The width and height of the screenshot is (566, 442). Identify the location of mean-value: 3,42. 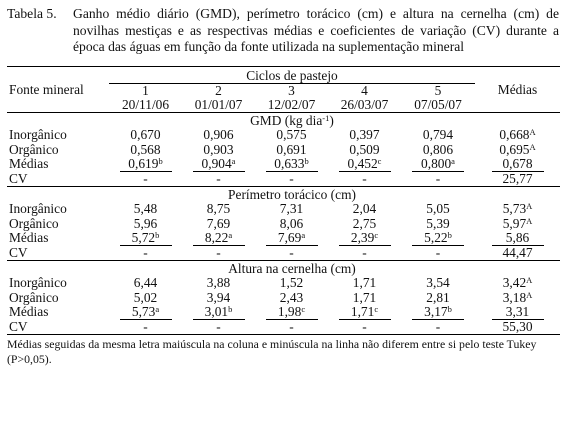
(514, 283).